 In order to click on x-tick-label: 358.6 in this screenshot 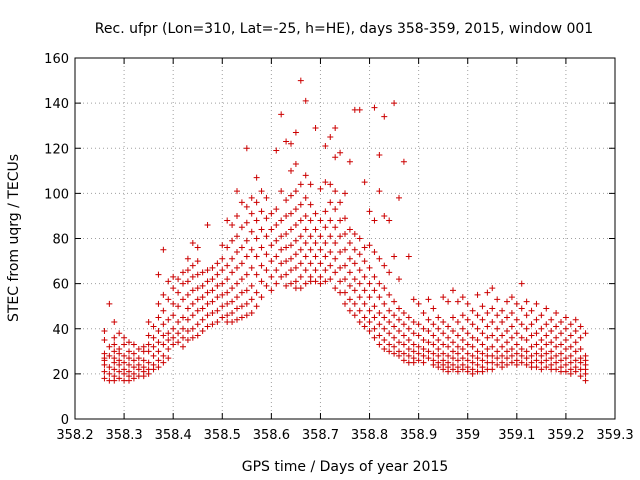, I will do `click(271, 435)`.